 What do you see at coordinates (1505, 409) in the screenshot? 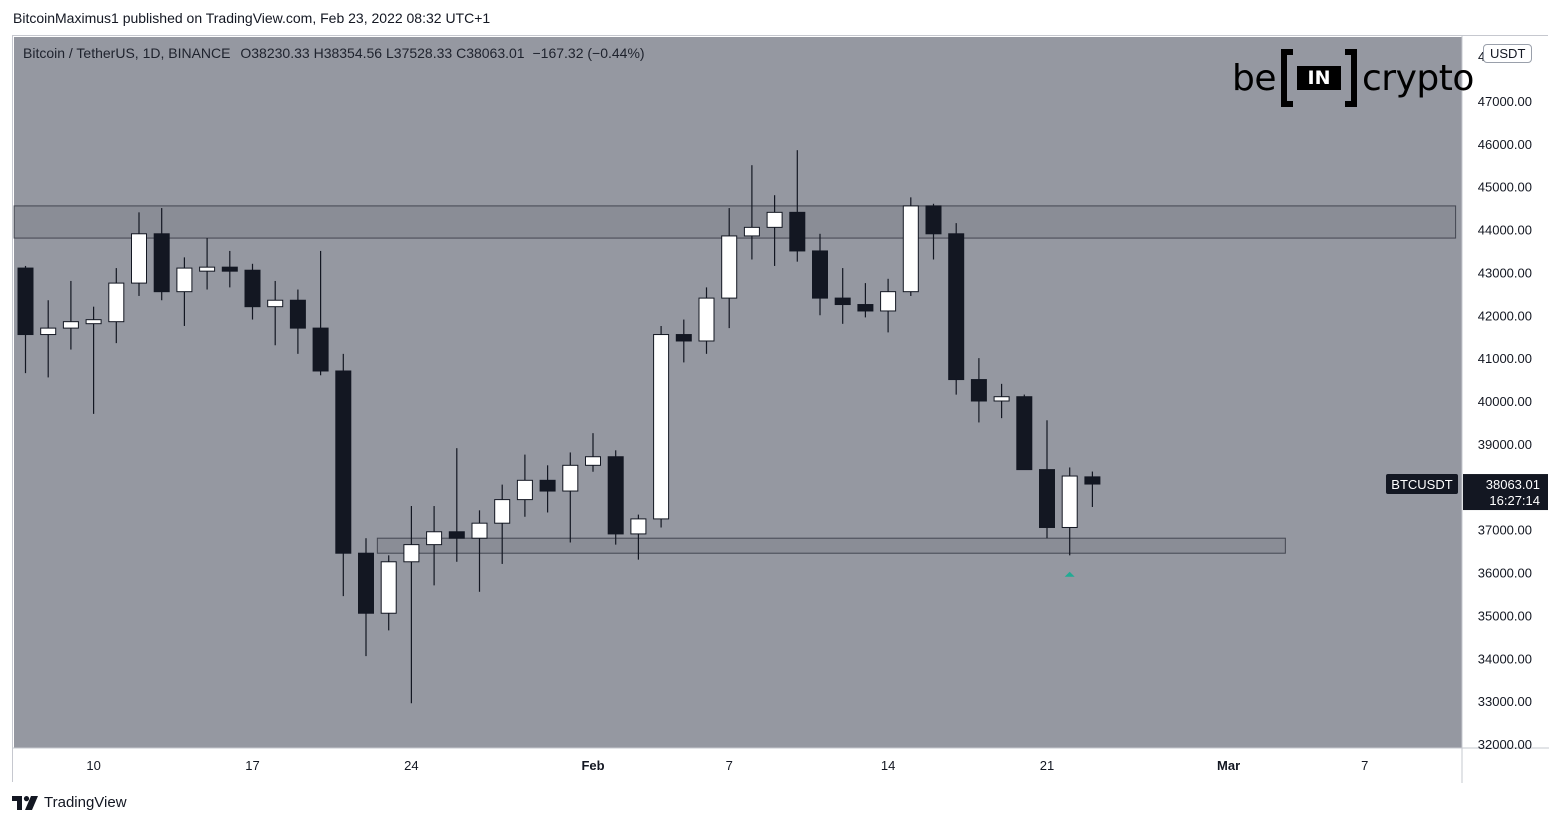
I see `price-axis-panel` at bounding box center [1505, 409].